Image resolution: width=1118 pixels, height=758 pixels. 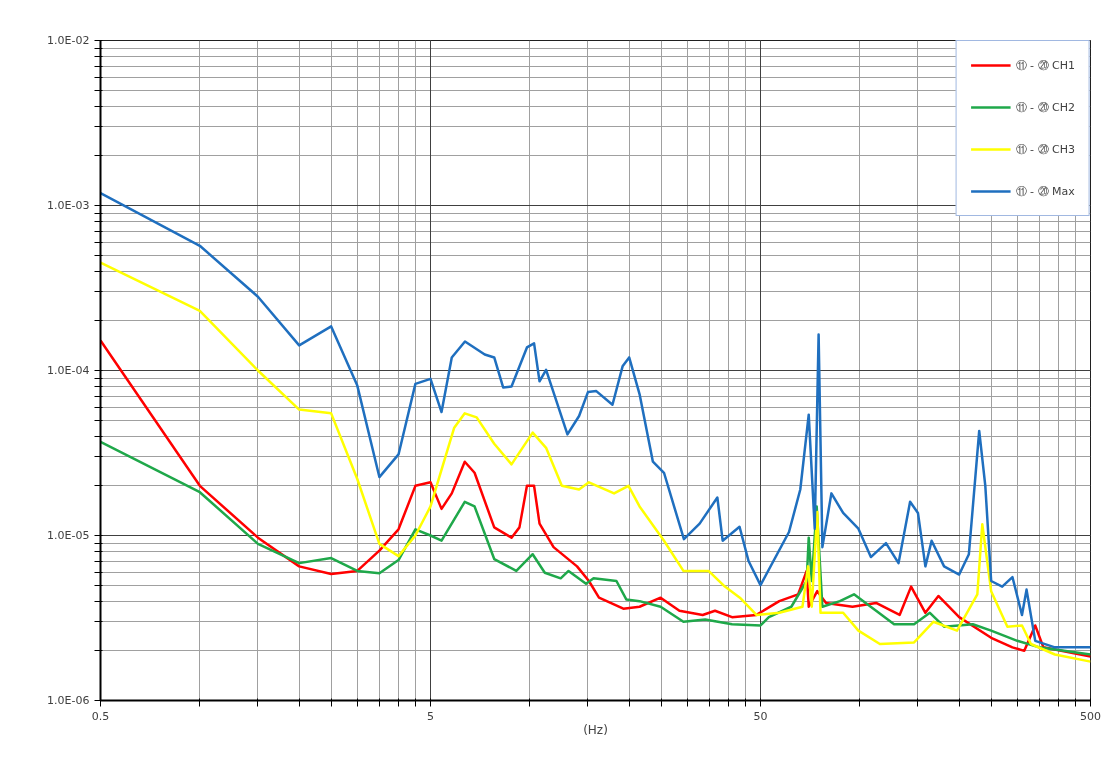 I want to click on x-tick-label: 50, so click(x=760, y=716).